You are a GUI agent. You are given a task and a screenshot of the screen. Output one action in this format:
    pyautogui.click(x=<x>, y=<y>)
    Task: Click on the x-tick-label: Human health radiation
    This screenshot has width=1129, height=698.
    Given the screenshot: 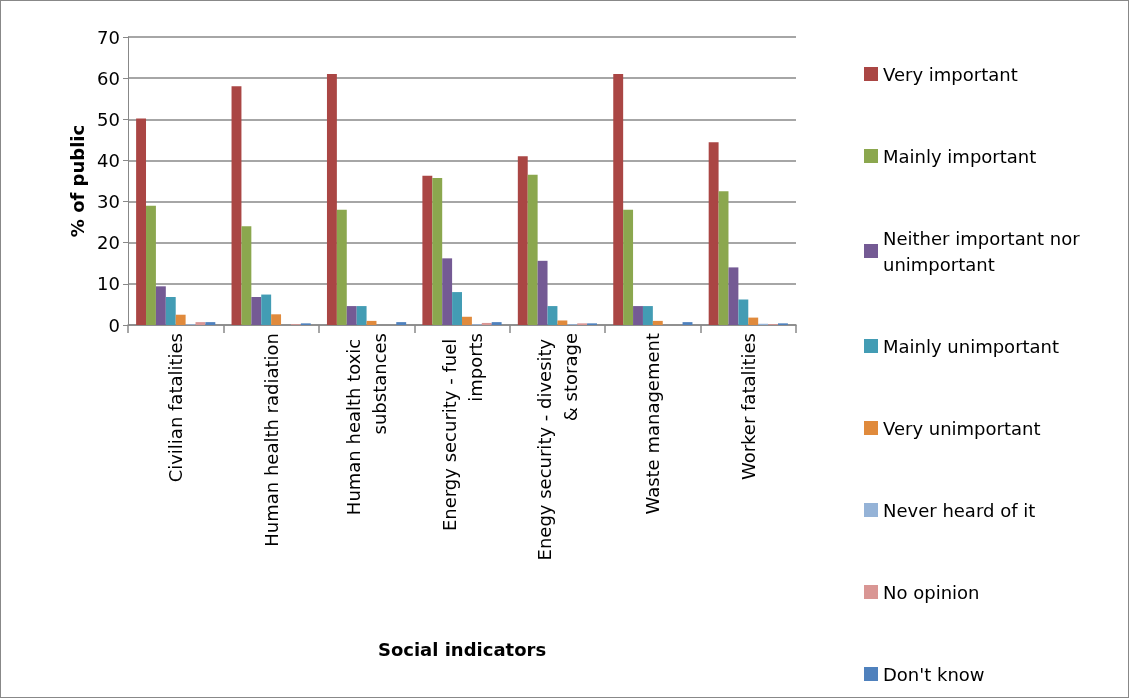 What is the action you would take?
    pyautogui.click(x=271, y=440)
    